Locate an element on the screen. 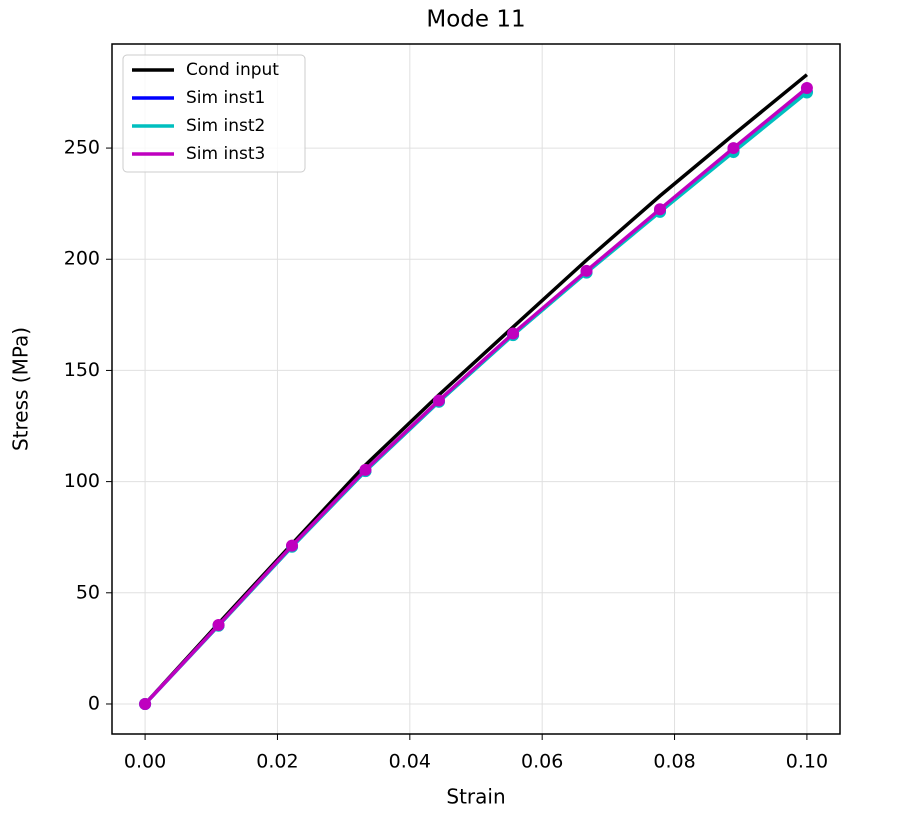 The image size is (897, 826). y-tick-label: 250 is located at coordinates (82, 148).